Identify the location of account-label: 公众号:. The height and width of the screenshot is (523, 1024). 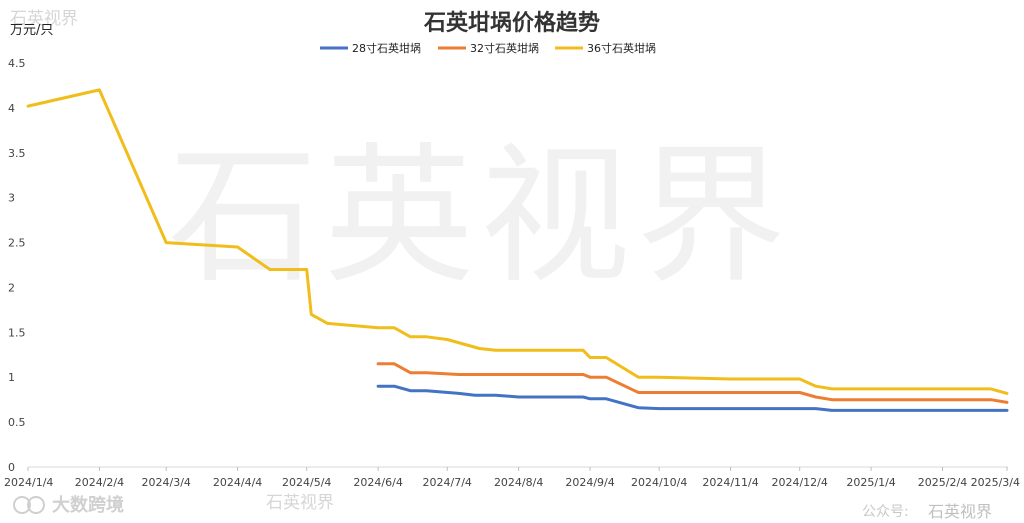
(885, 512).